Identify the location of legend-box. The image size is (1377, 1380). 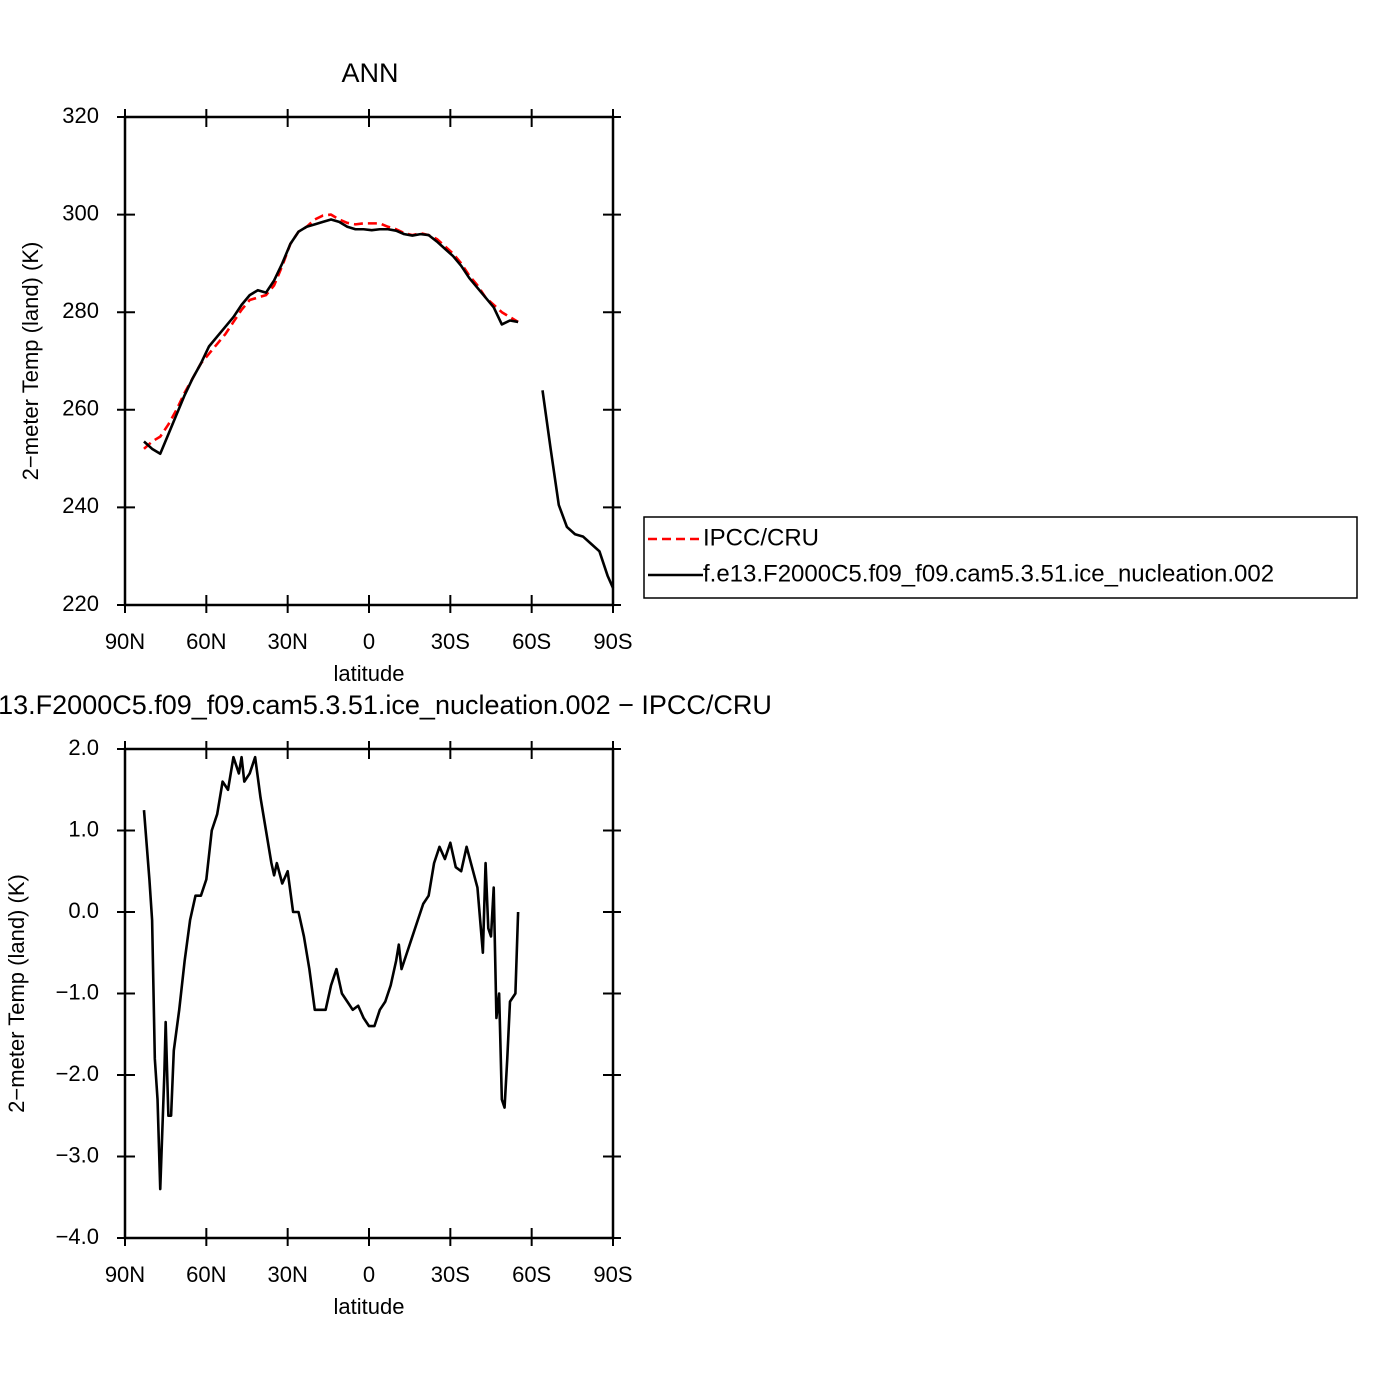
(1000, 557).